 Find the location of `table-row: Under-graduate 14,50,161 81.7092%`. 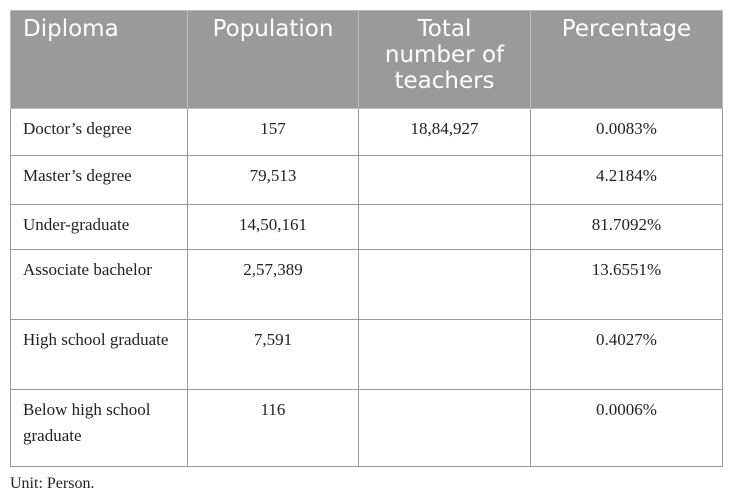

table-row: Under-graduate 14,50,161 81.7092% is located at coordinates (366, 227).